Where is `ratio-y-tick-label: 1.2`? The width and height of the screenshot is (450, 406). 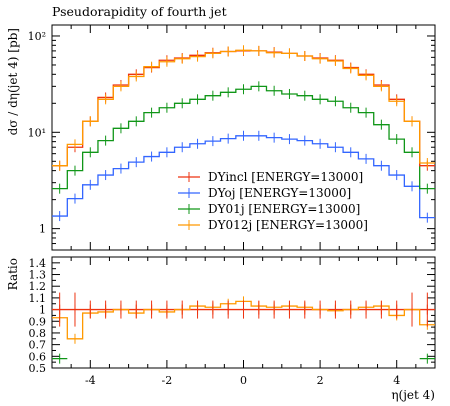
ratio-y-tick-label: 1.2 is located at coordinates (38, 286).